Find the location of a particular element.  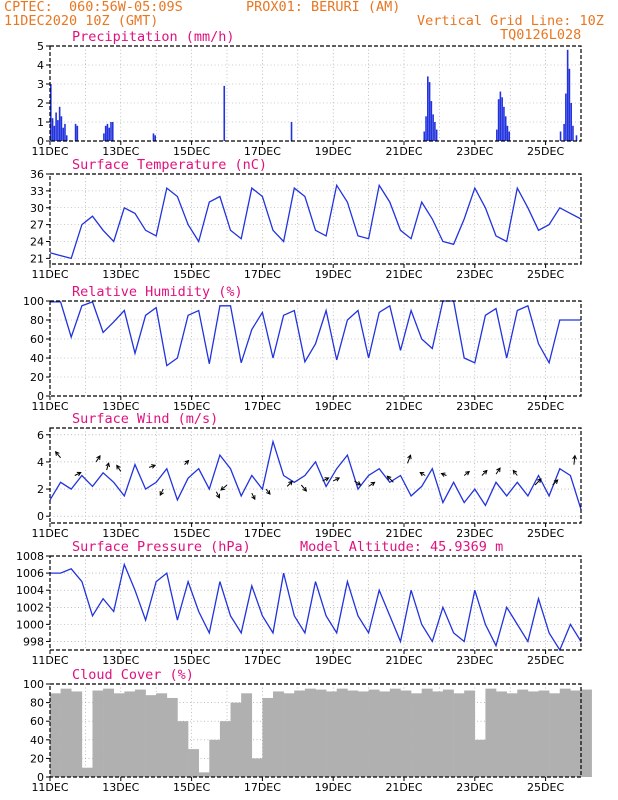

y-tick-label: 1000 is located at coordinates (30, 624).